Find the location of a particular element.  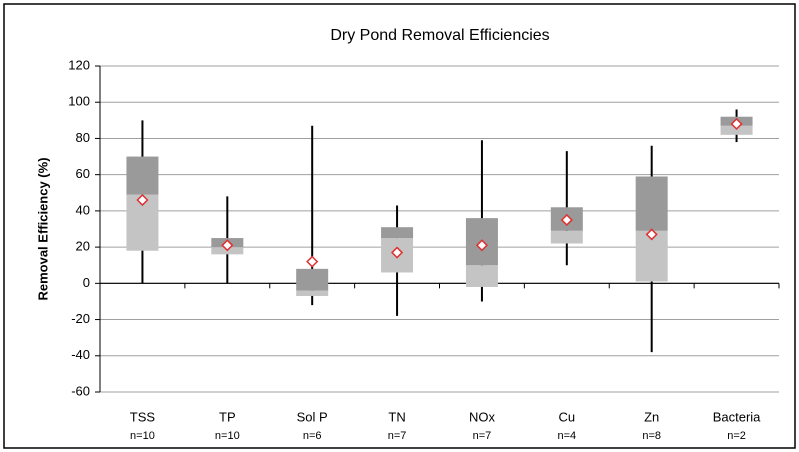

y-tick-label: 0 is located at coordinates (86, 282).